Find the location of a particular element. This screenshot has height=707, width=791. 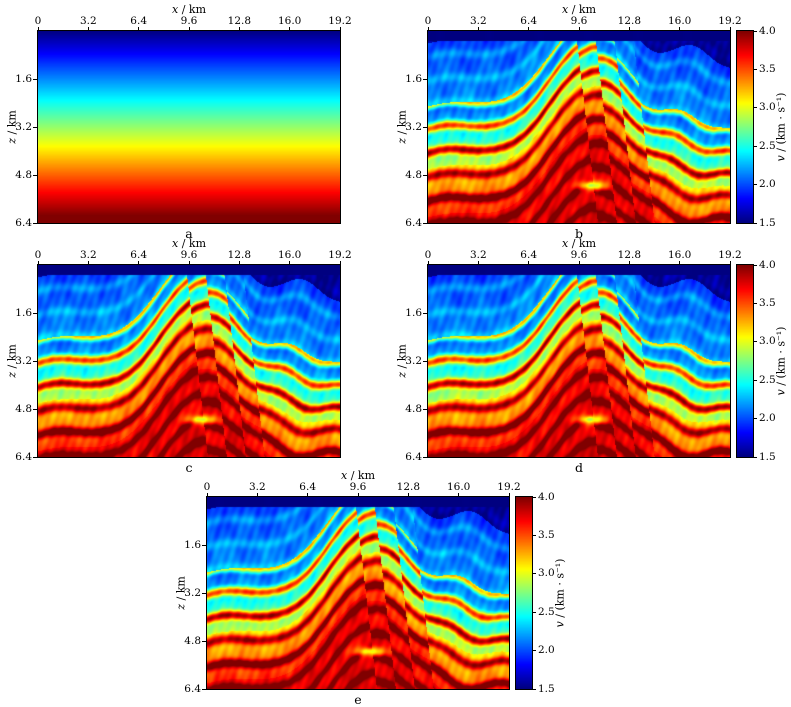

colorbar-canvas is located at coordinates (745, 361).